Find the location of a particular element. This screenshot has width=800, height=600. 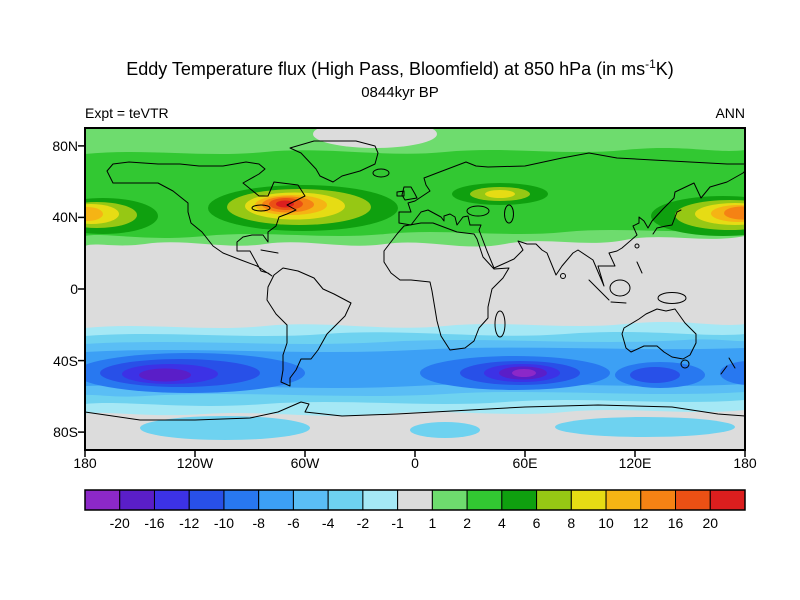

colorbar-tick-label: -8 is located at coordinates (258, 523).